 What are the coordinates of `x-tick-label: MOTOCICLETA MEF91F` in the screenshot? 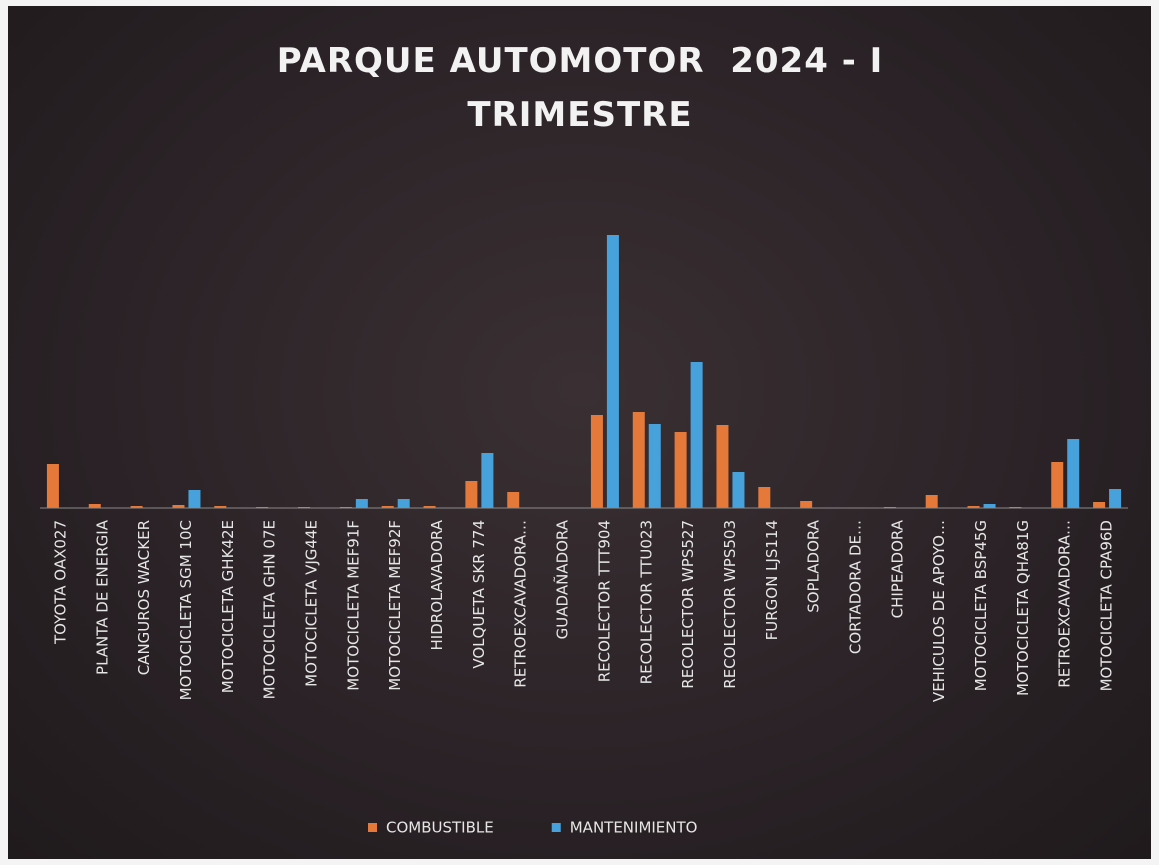 It's located at (353, 605).